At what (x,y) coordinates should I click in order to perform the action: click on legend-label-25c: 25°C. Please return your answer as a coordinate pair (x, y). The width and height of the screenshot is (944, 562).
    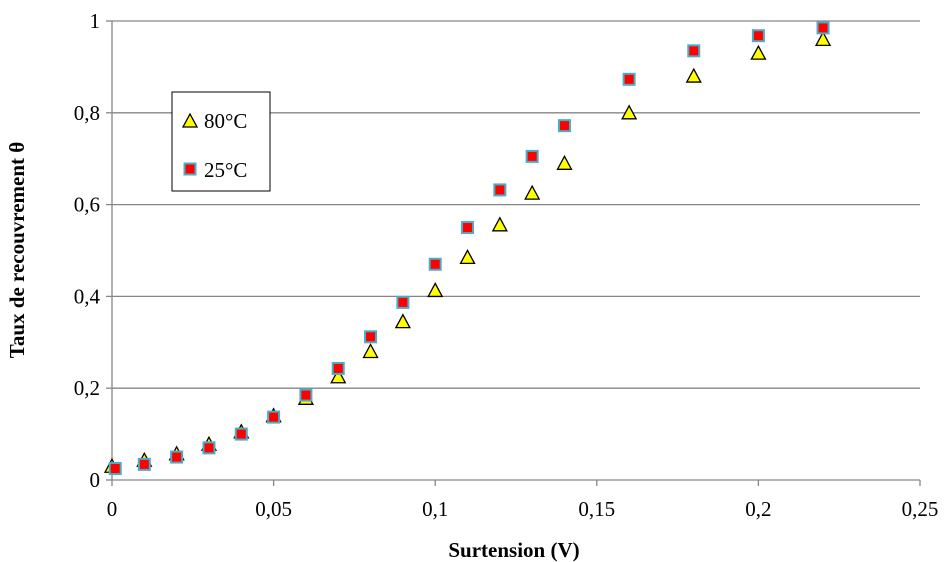
    Looking at the image, I should click on (225, 170).